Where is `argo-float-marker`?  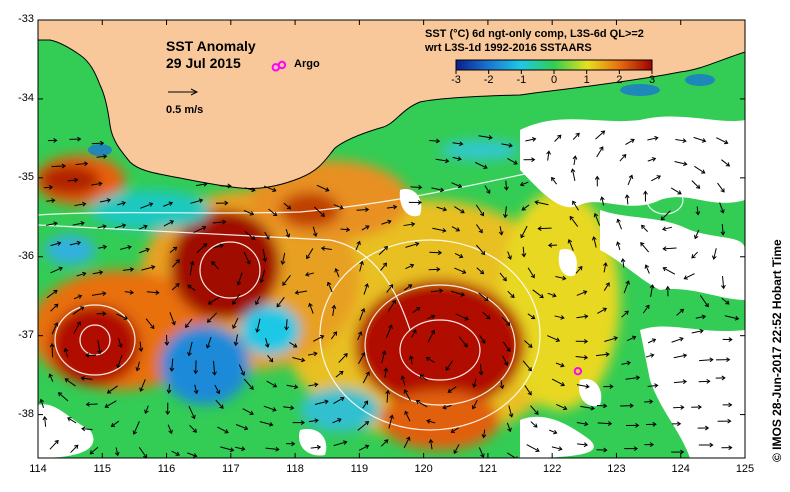
argo-float-marker is located at coordinates (276, 67).